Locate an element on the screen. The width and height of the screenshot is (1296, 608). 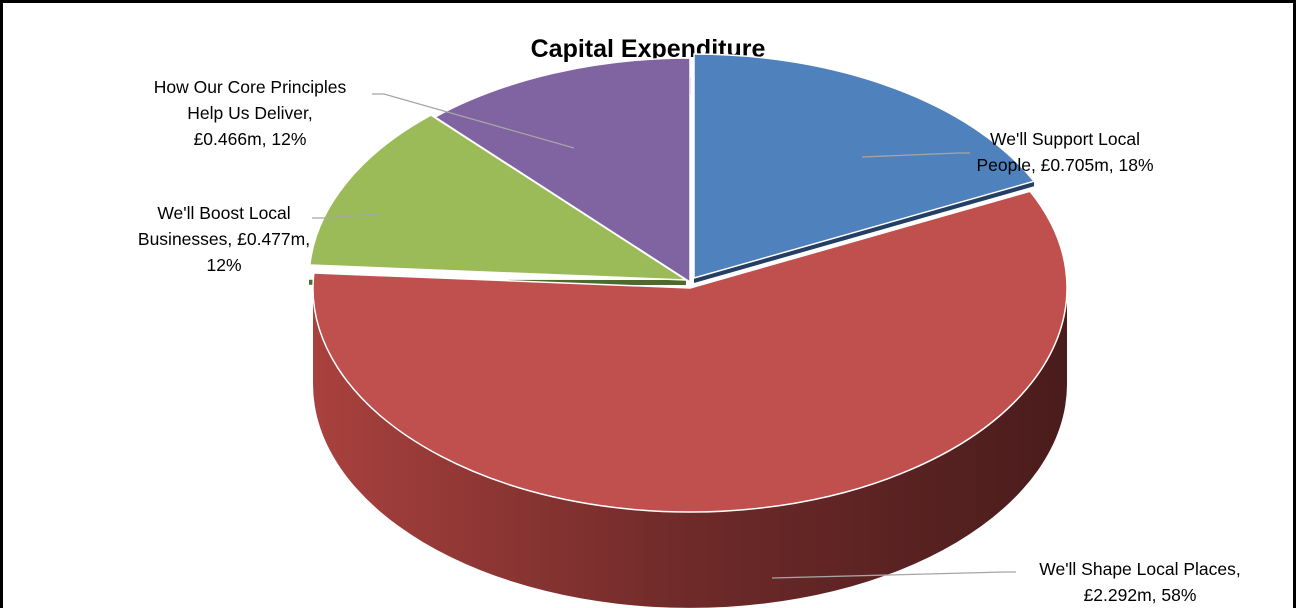
data-label-line: We'll Support Local is located at coordinates (1065, 139).